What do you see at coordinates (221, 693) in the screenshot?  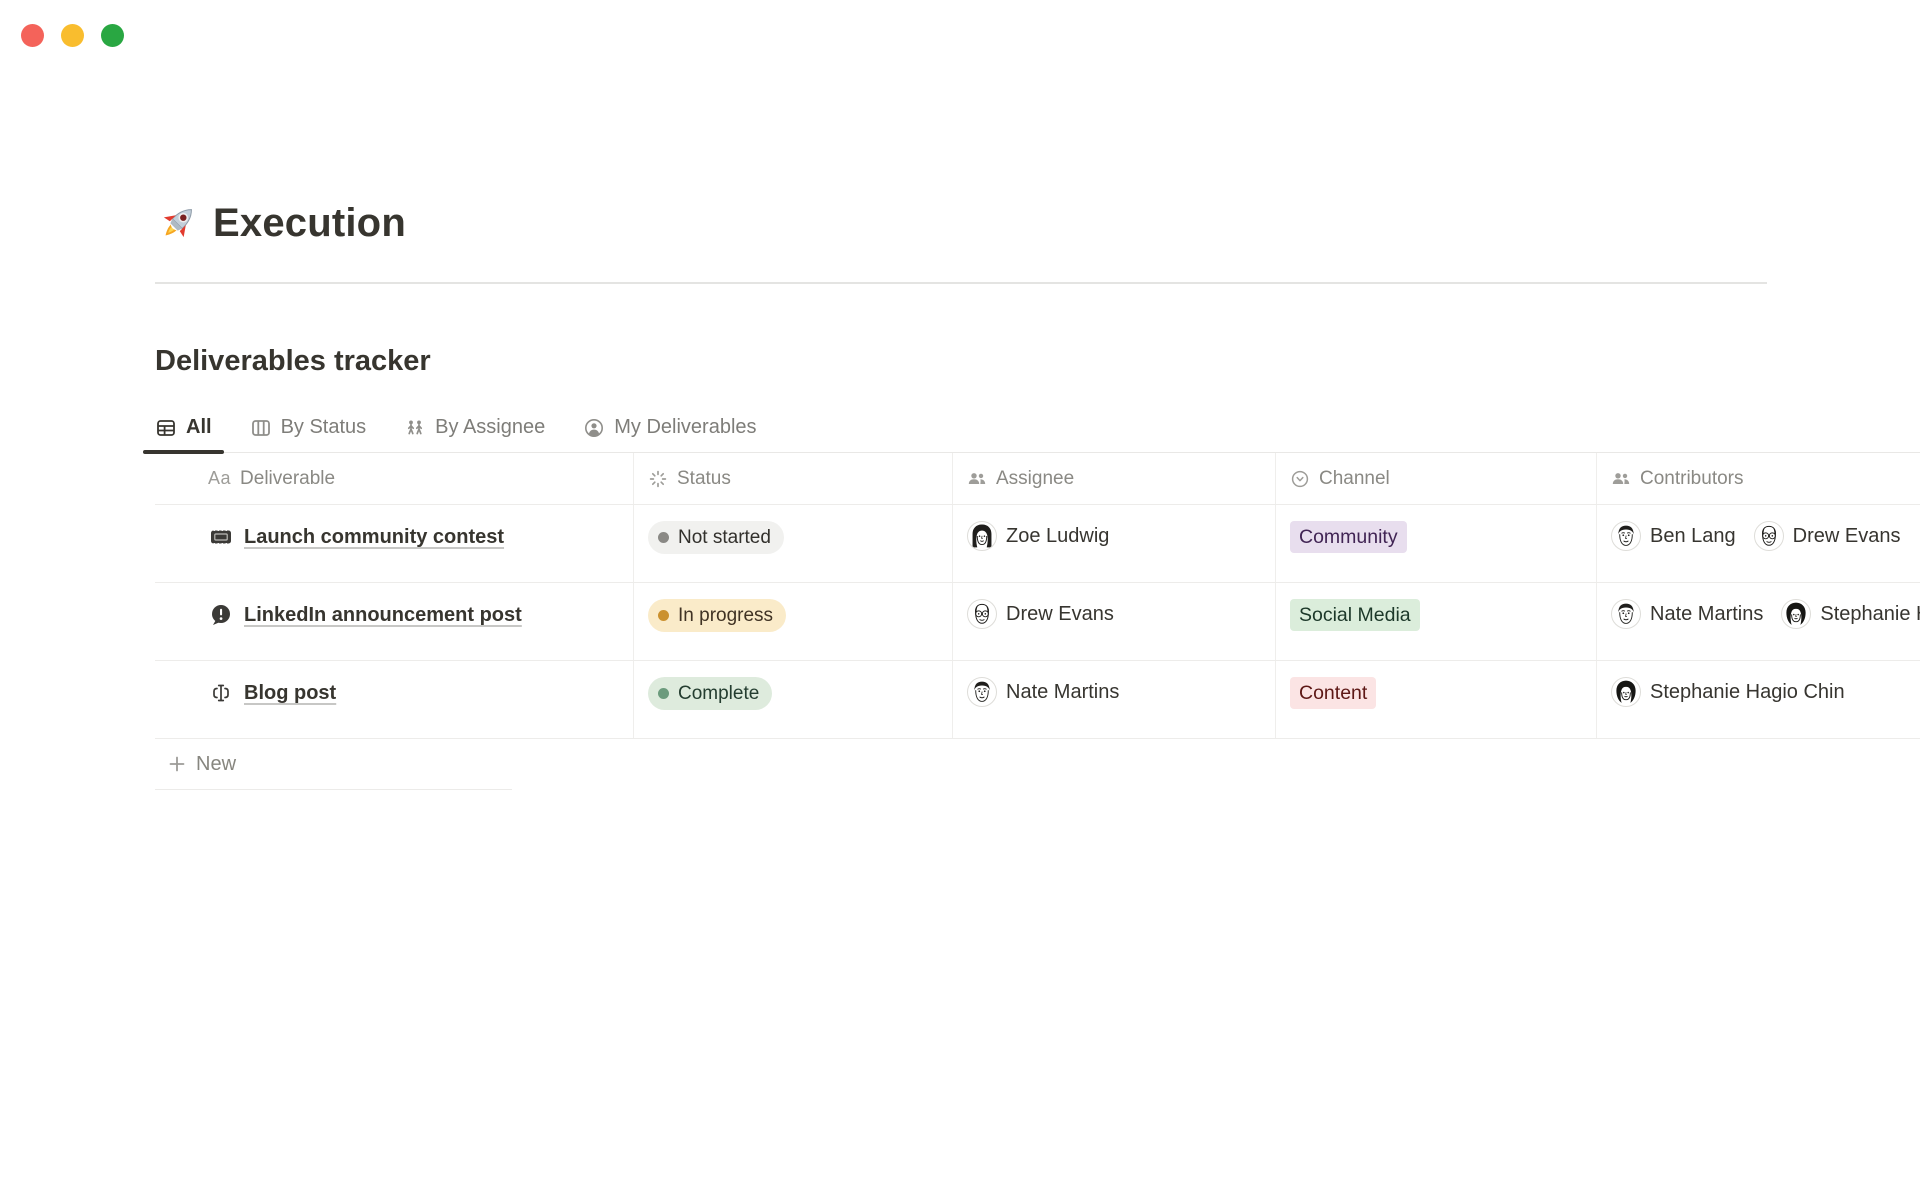 I see `text-cursor-icon` at bounding box center [221, 693].